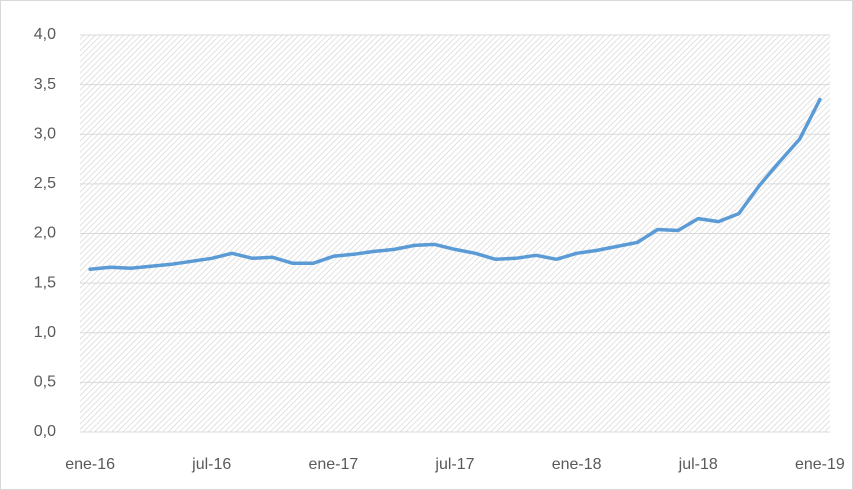 The height and width of the screenshot is (490, 853). What do you see at coordinates (45, 133) in the screenshot?
I see `y-tick-label: 3,0` at bounding box center [45, 133].